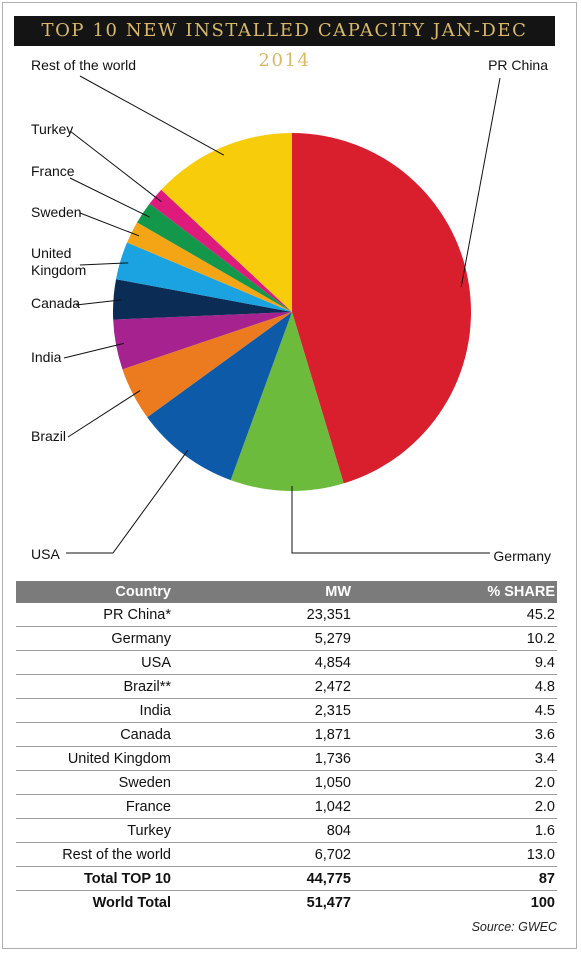  What do you see at coordinates (518, 65) in the screenshot?
I see `slice-label: PR China` at bounding box center [518, 65].